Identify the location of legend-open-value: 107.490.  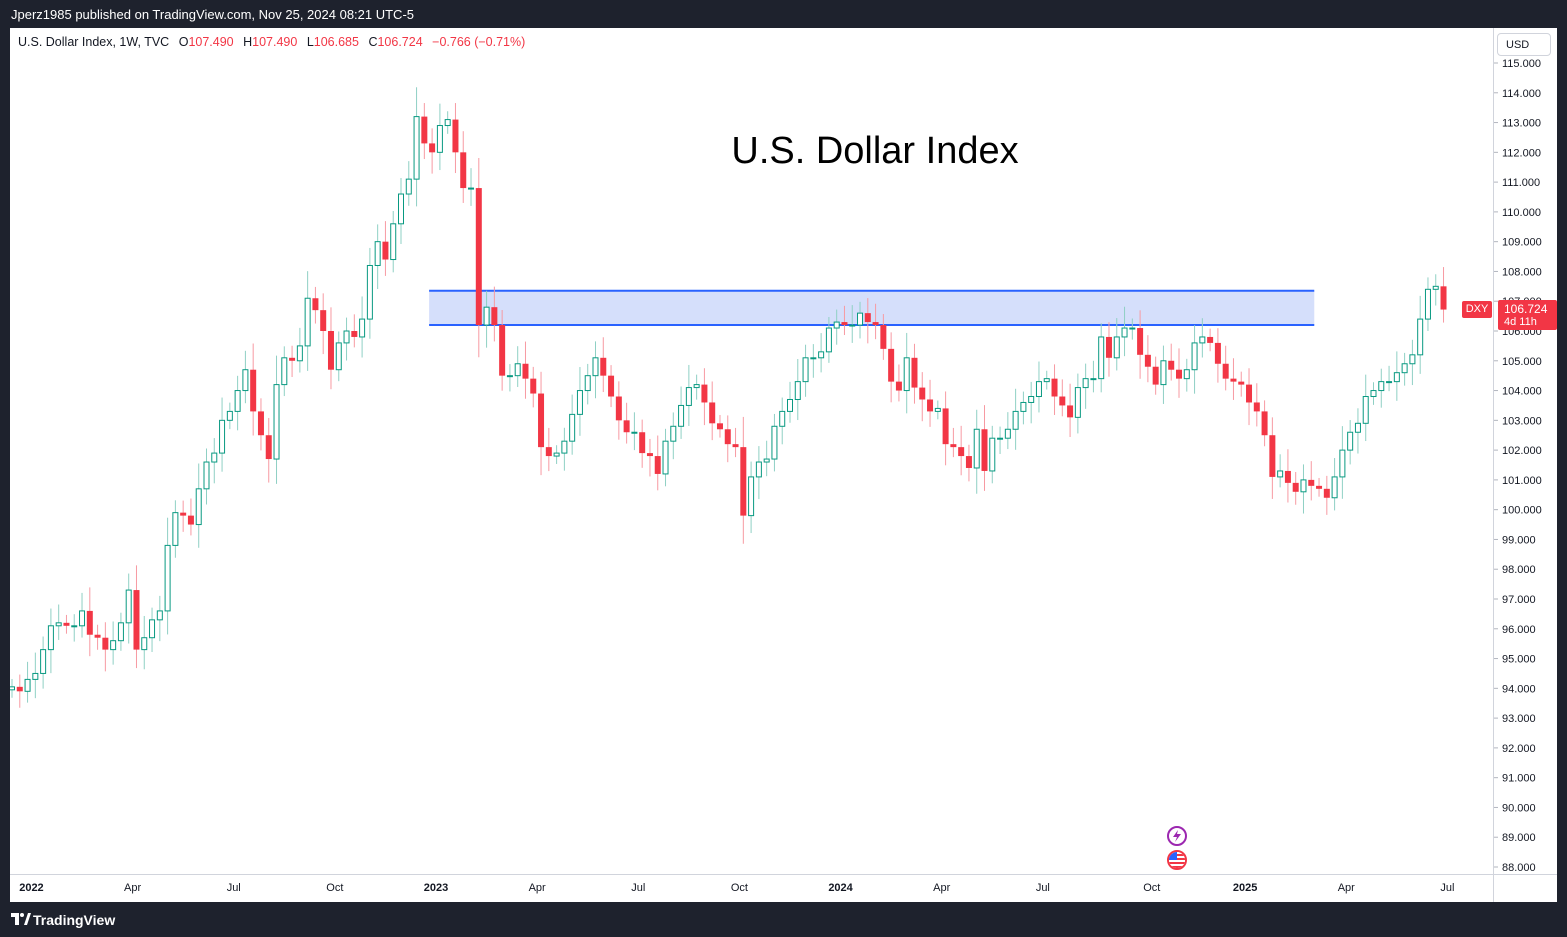
(211, 42).